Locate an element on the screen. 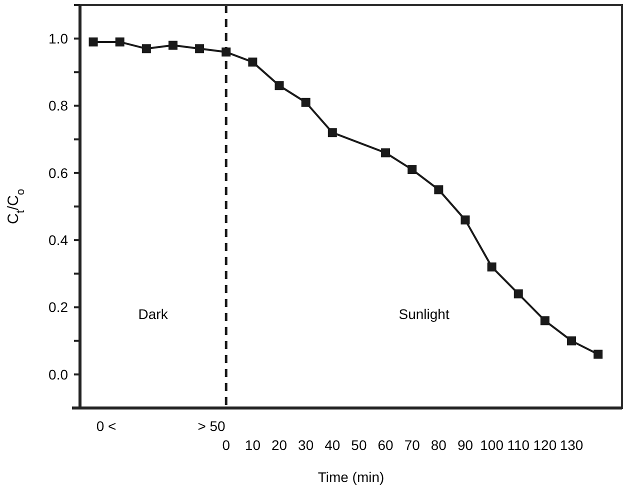 This screenshot has height=491, width=625. x-tick-label: 10 is located at coordinates (252, 445).